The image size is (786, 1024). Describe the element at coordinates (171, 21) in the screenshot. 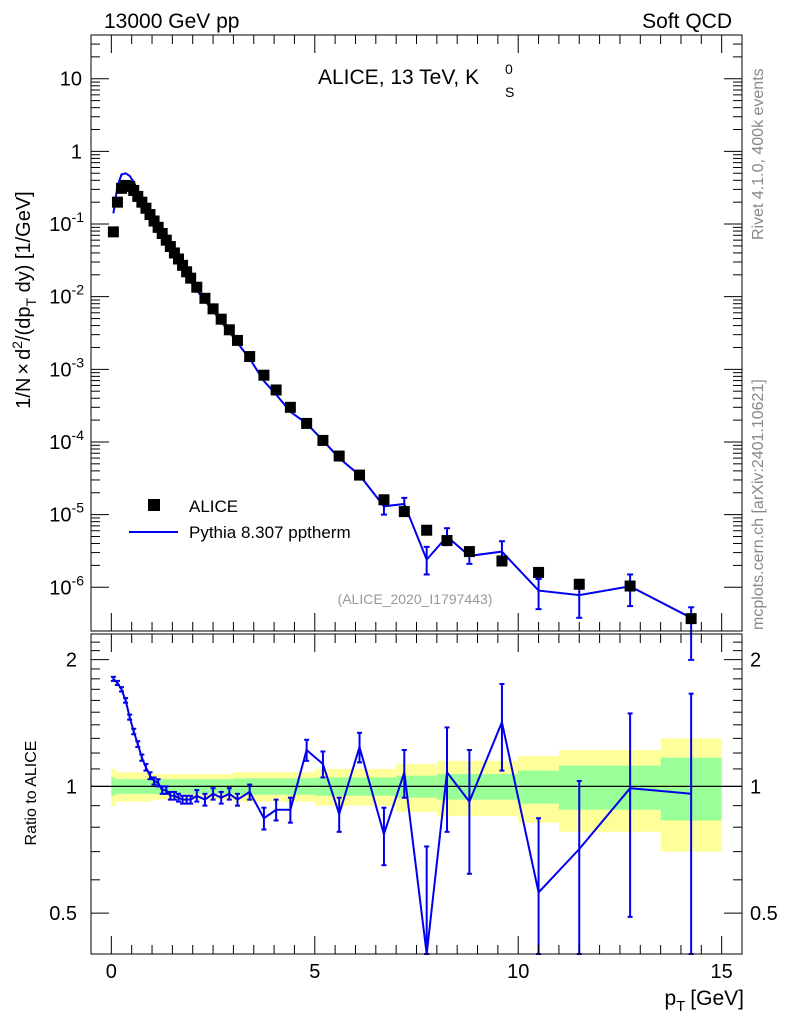

I see `header-left: 13000 GeV pp` at that location.